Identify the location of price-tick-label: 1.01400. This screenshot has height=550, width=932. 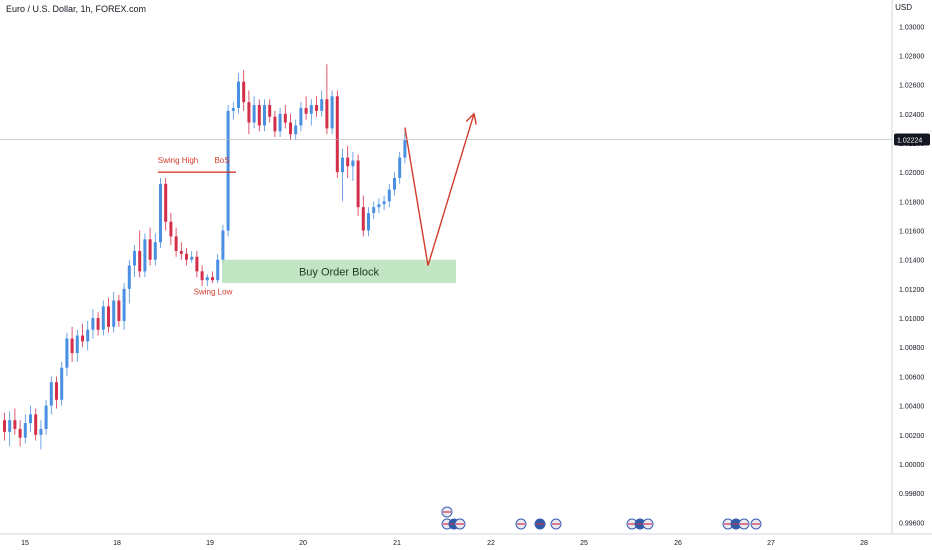
(911, 261).